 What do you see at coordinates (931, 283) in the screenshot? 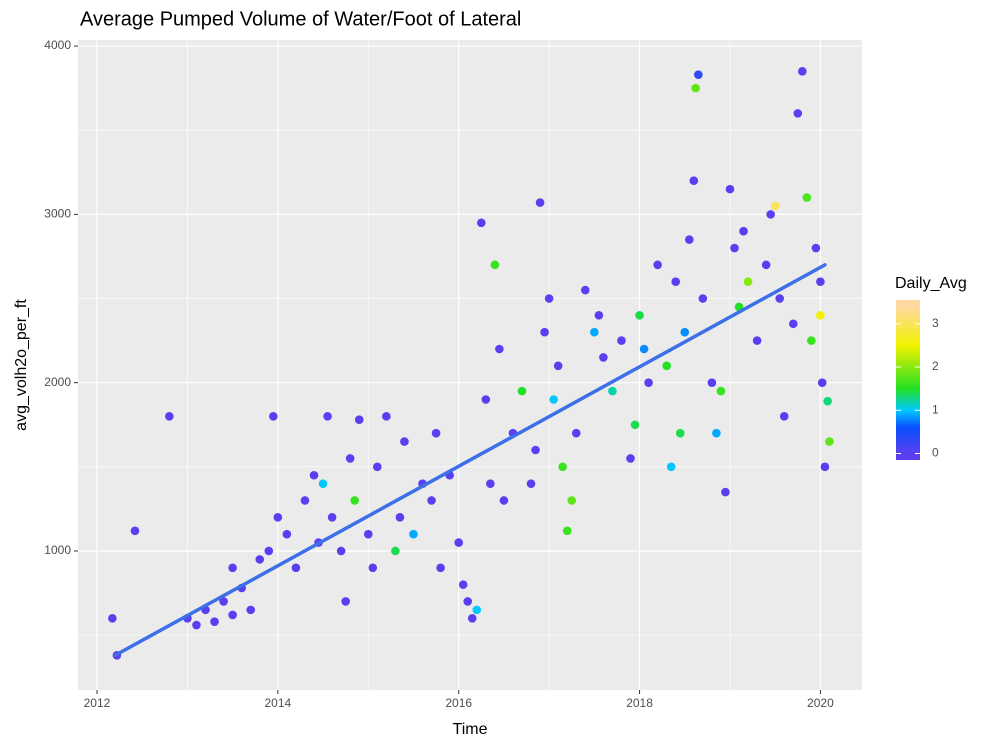
I see `legend-title: Daily_Avg` at bounding box center [931, 283].